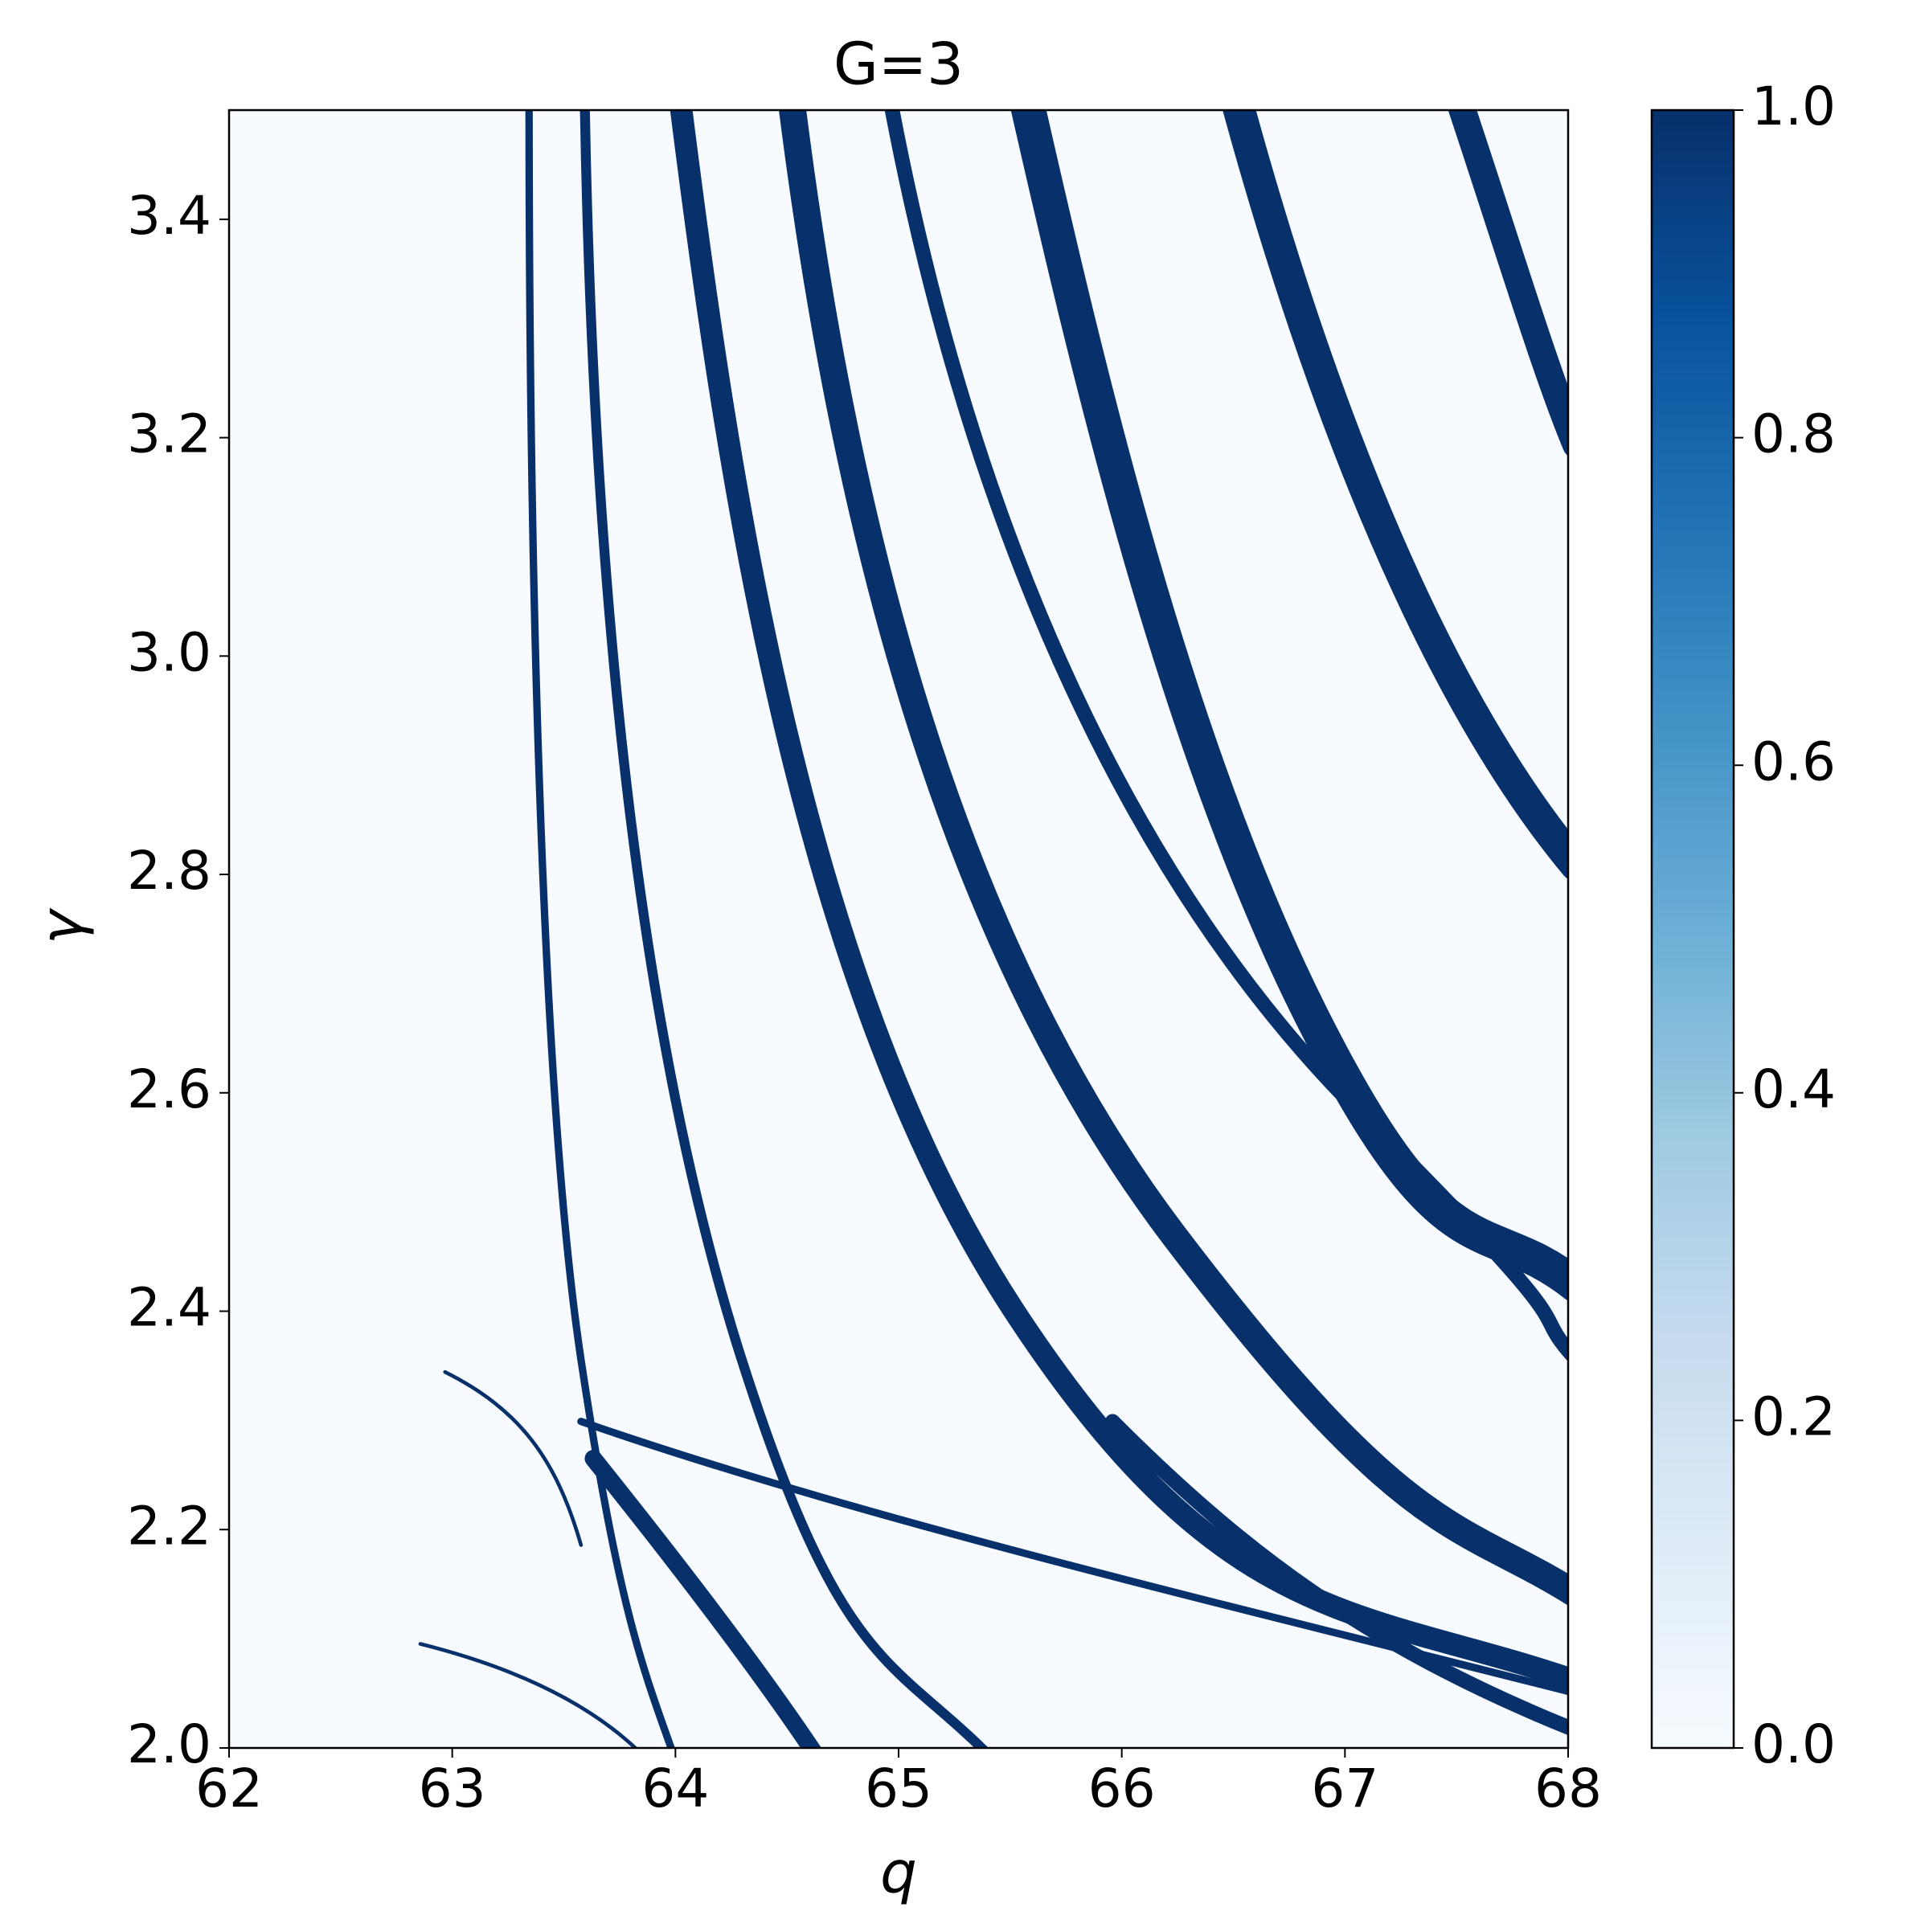 The image size is (1929, 1932). Describe the element at coordinates (898, 1872) in the screenshot. I see `x-axis-label: q` at that location.